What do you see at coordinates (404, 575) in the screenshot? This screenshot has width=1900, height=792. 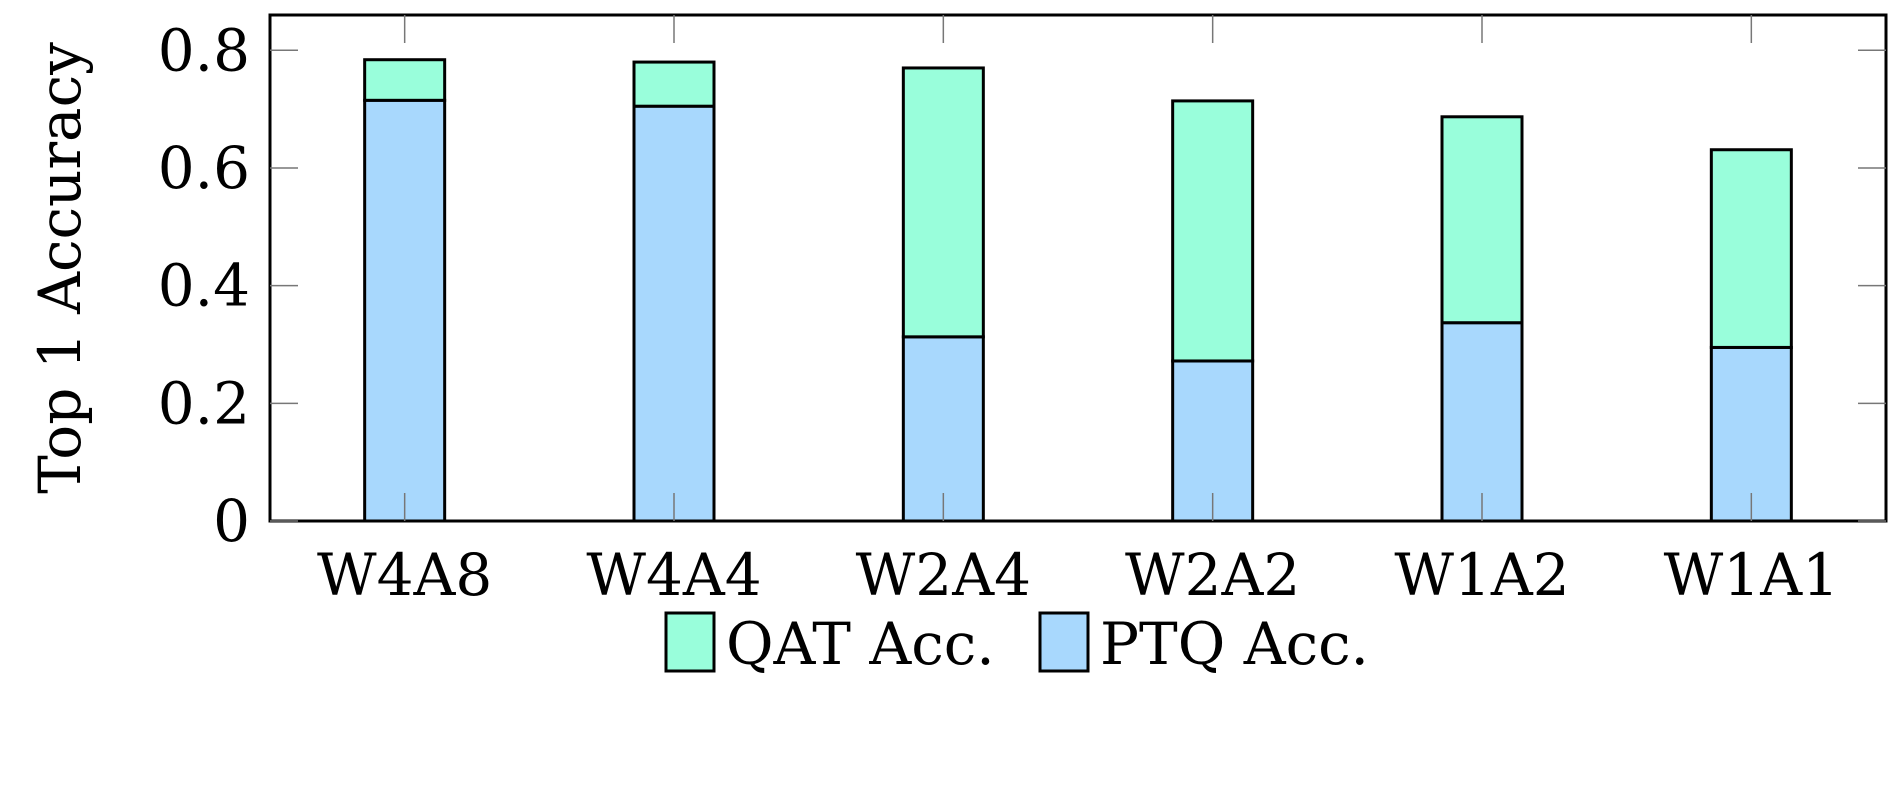 I see `x-tick-label-w4a8: W4A8` at bounding box center [404, 575].